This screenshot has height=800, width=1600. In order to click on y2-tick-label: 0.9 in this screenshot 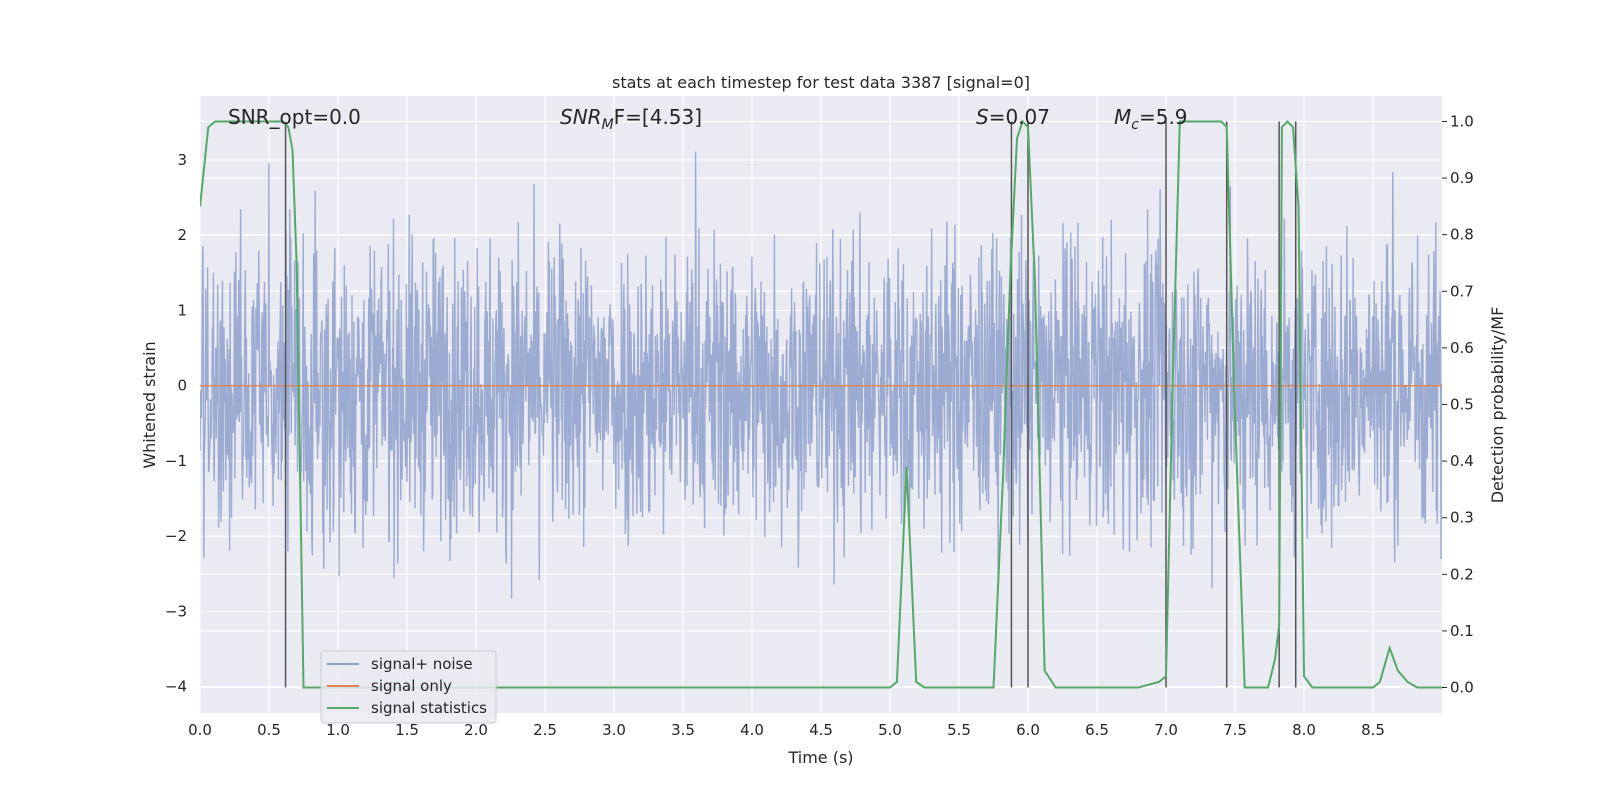, I will do `click(1462, 178)`.